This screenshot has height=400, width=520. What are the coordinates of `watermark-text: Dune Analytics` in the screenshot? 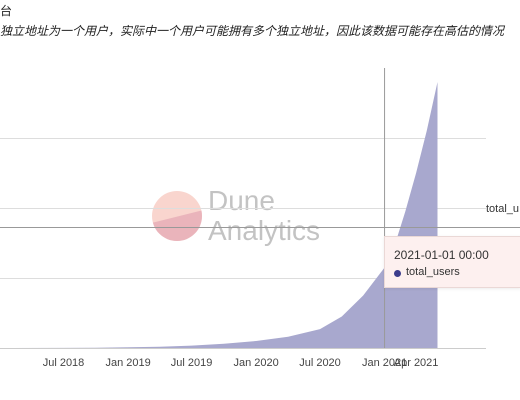 It's located at (264, 215).